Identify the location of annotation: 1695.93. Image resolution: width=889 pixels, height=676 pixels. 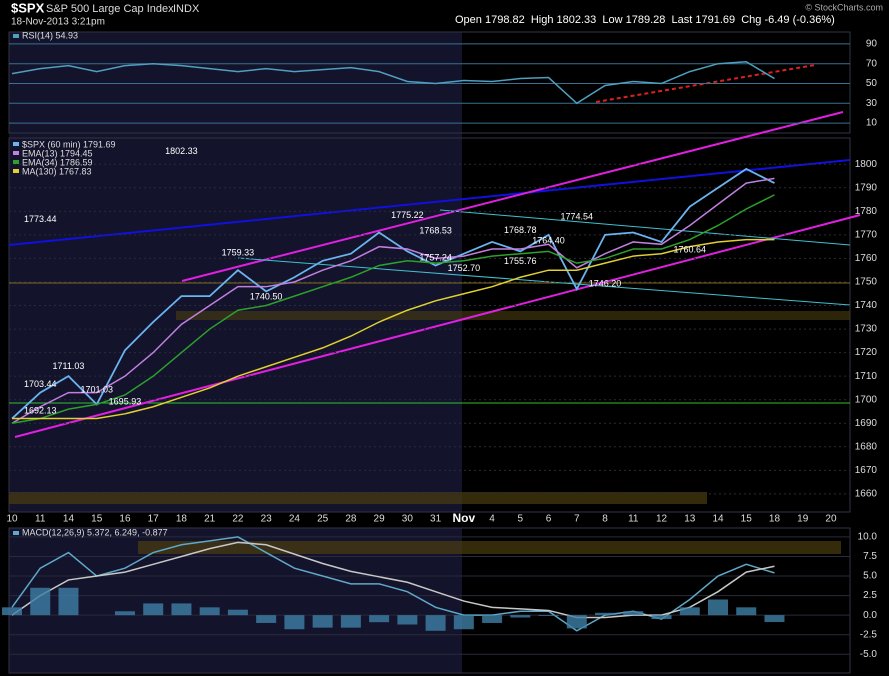
(125, 402).